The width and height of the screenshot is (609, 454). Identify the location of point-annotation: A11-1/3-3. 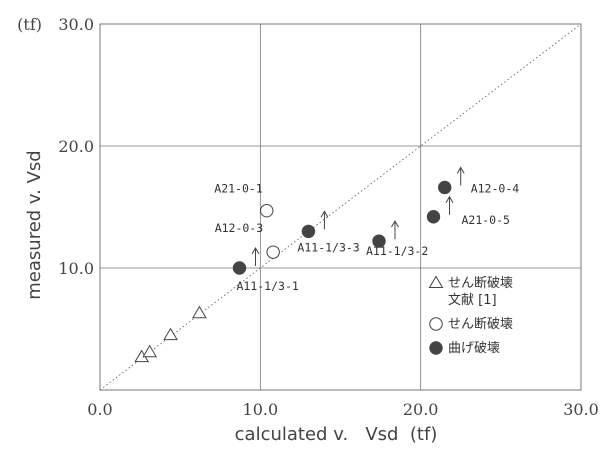
(328, 247).